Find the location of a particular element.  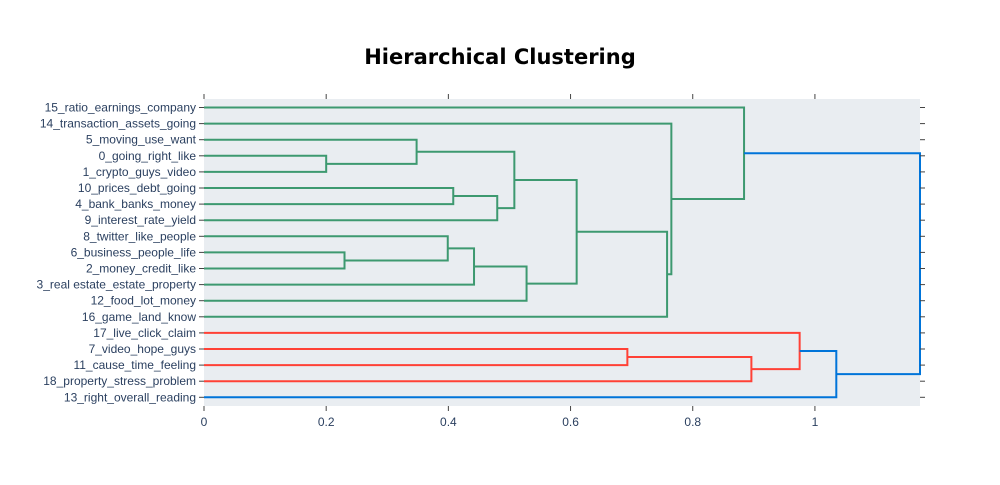

chart-title: Hierarchical Clustering is located at coordinates (500, 57).